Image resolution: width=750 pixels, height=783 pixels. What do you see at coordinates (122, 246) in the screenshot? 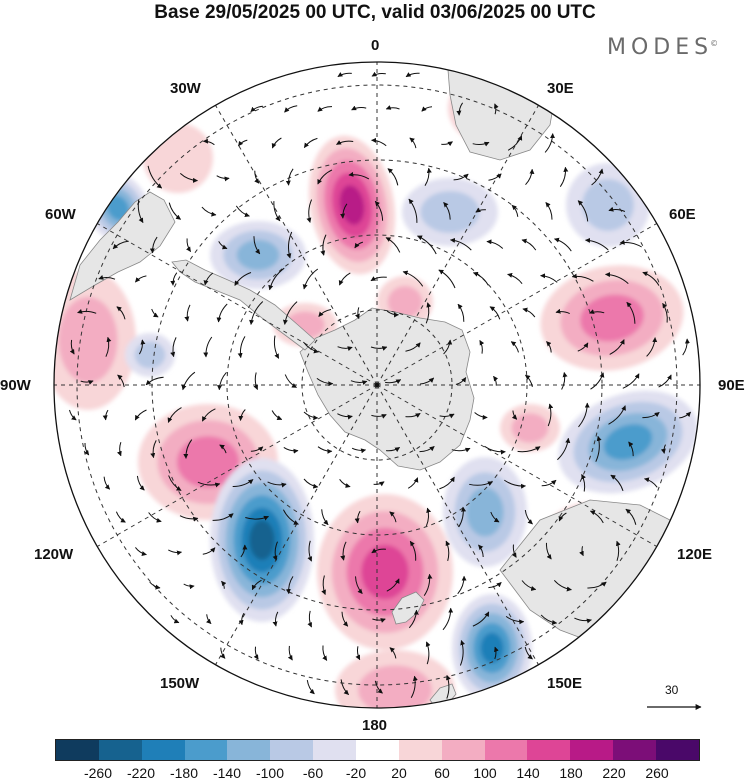
I see `south-america` at bounding box center [122, 246].